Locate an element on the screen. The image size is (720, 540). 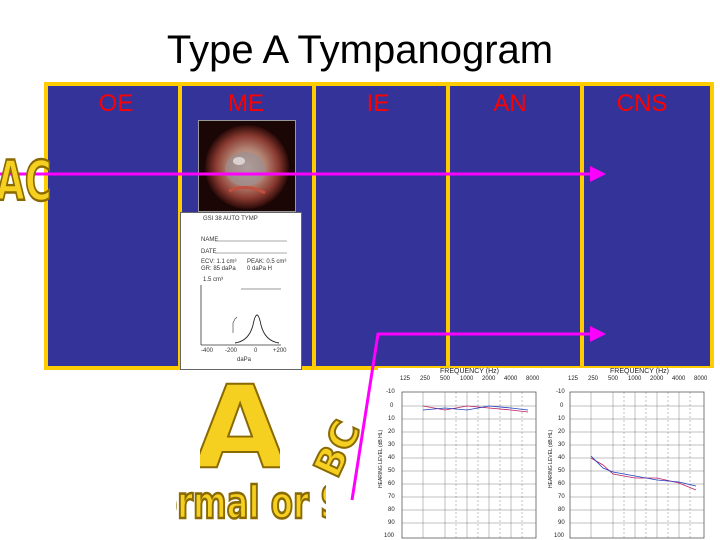
report-x-tick: +200 is located at coordinates (280, 351).